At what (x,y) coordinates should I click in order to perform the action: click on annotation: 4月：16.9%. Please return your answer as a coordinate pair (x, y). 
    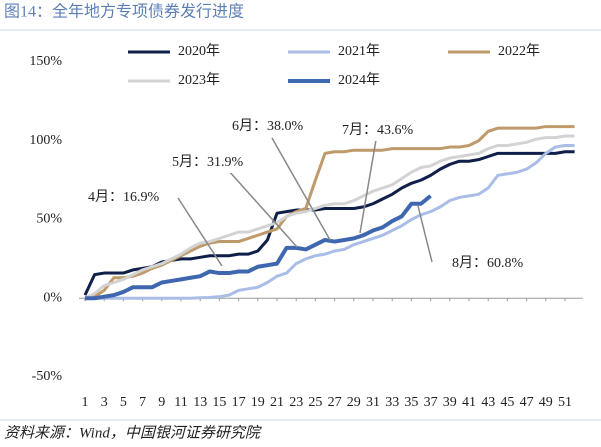
    Looking at the image, I should click on (123, 197).